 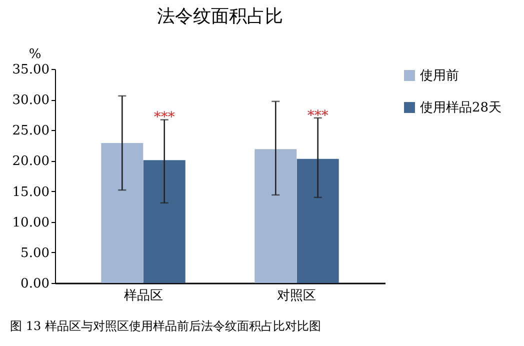 What do you see at coordinates (461, 108) in the screenshot?
I see `legend-label: 使用样品28天` at bounding box center [461, 108].